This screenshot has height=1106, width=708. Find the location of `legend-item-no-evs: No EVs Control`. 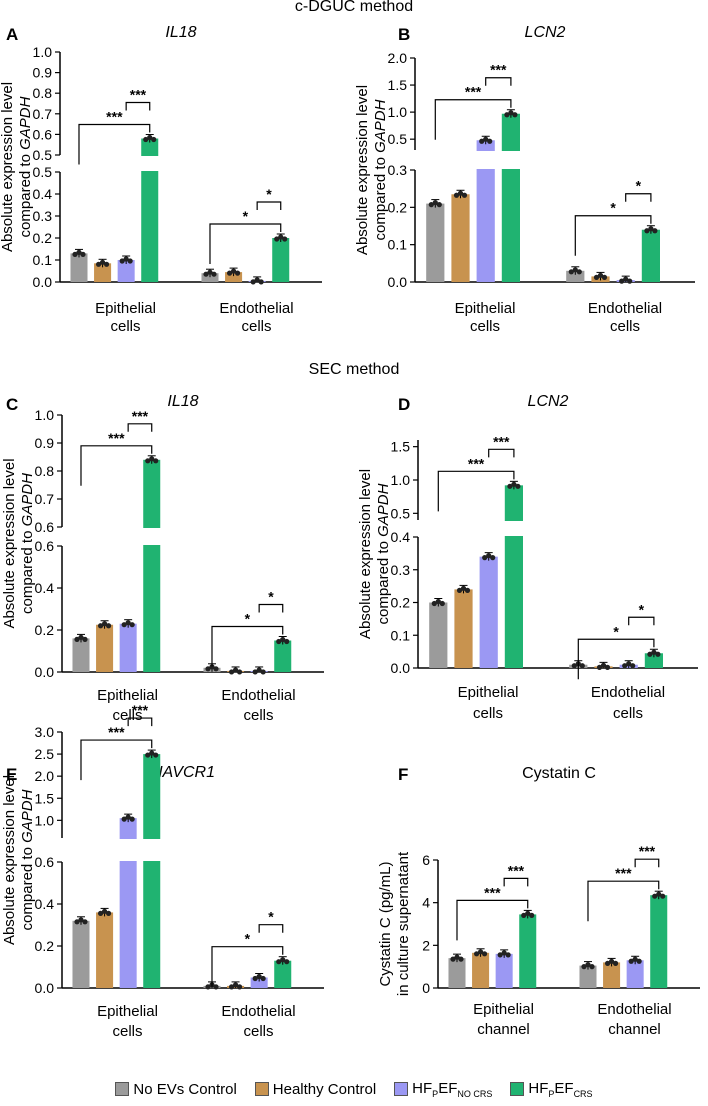

legend-item-no-evs: No EVs Control is located at coordinates (176, 1089).